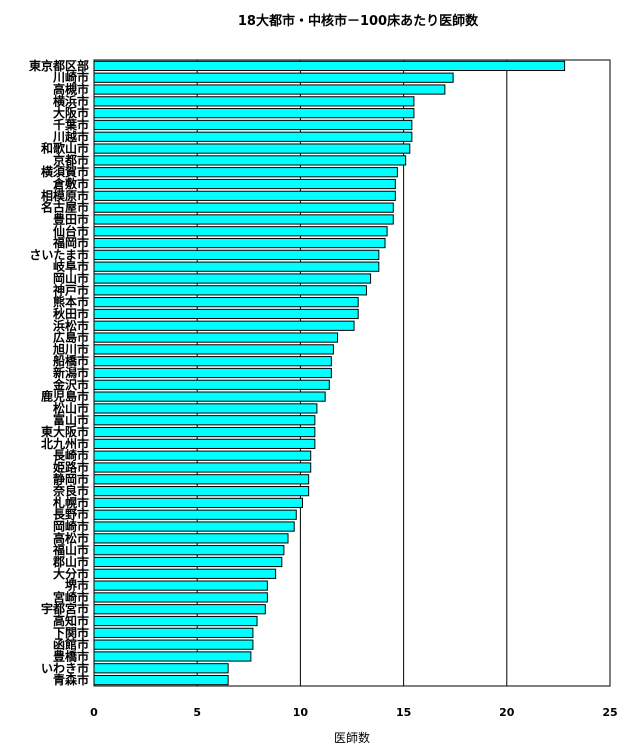 Image resolution: width=626 pixels, height=752 pixels. I want to click on category-label: 下関市, so click(71, 632).